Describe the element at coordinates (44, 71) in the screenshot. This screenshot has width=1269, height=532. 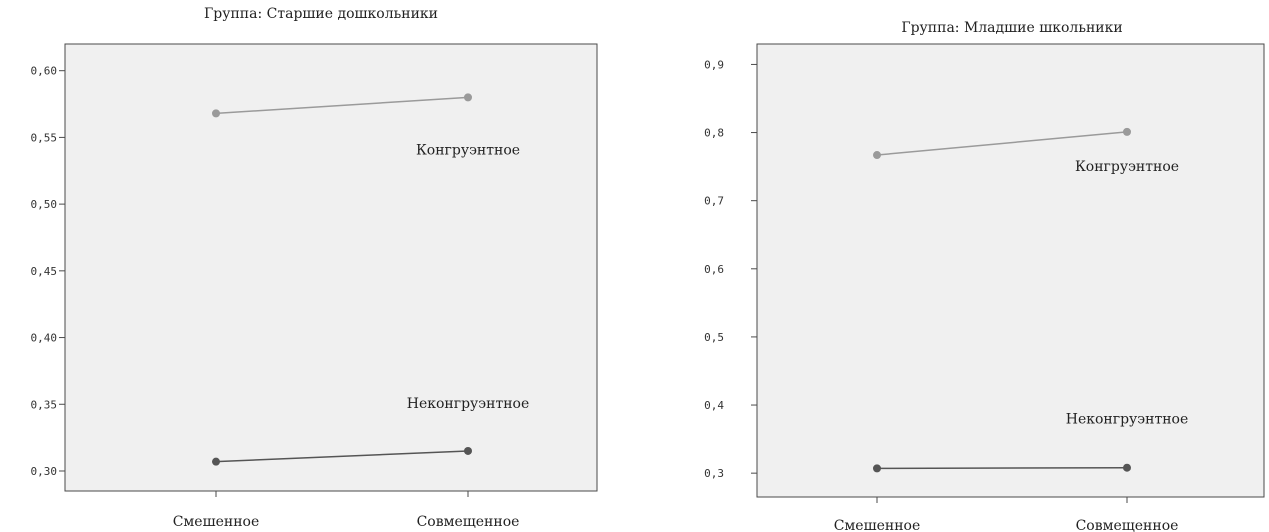
I see `y-tick-label: 0,60` at that location.